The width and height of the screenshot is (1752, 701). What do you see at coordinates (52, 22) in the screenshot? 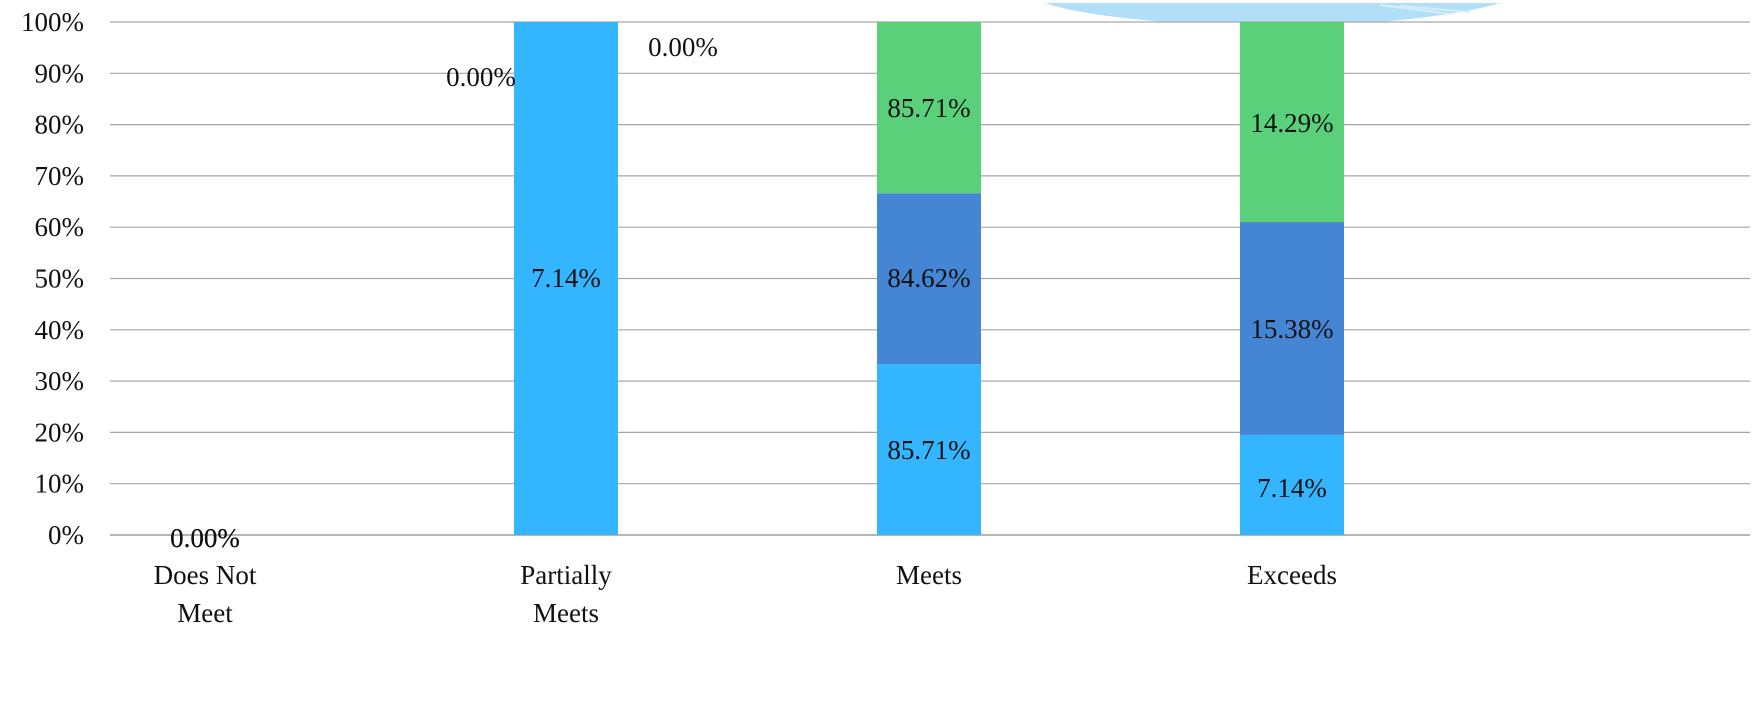
I see `y-tick-label: 100%` at bounding box center [52, 22].